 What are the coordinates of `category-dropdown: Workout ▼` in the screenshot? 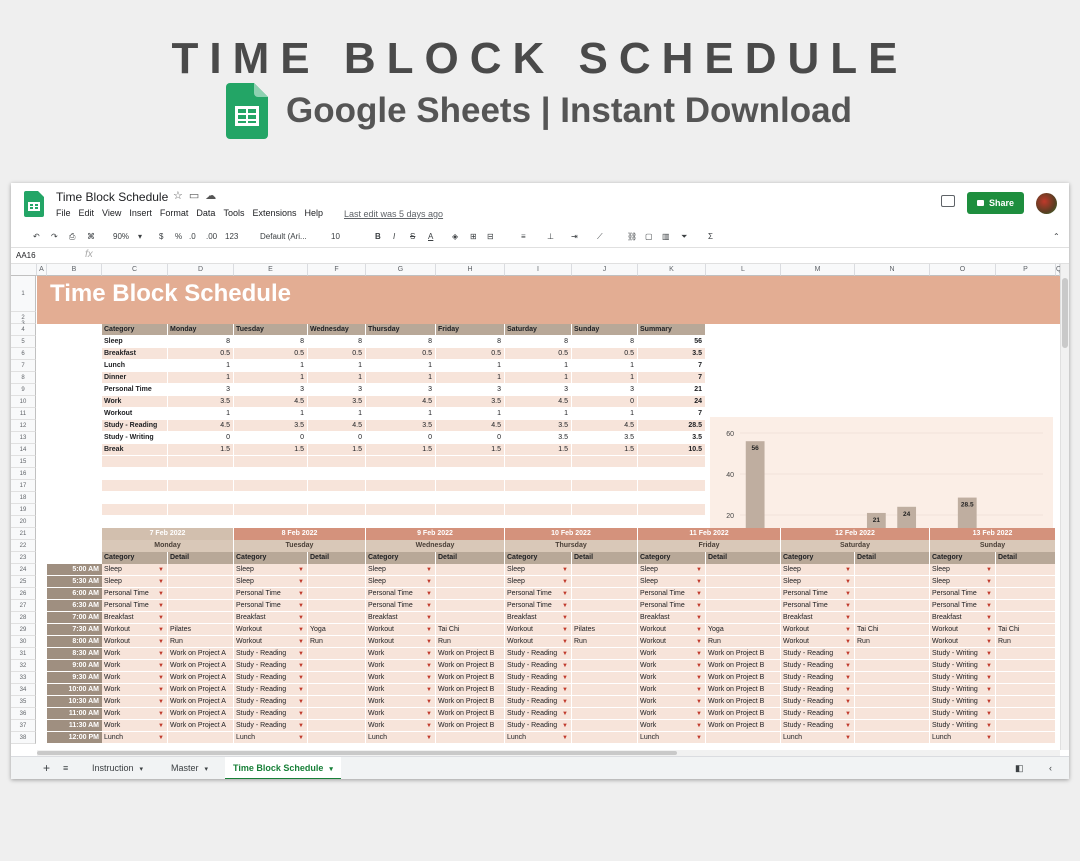 It's located at (401, 642).